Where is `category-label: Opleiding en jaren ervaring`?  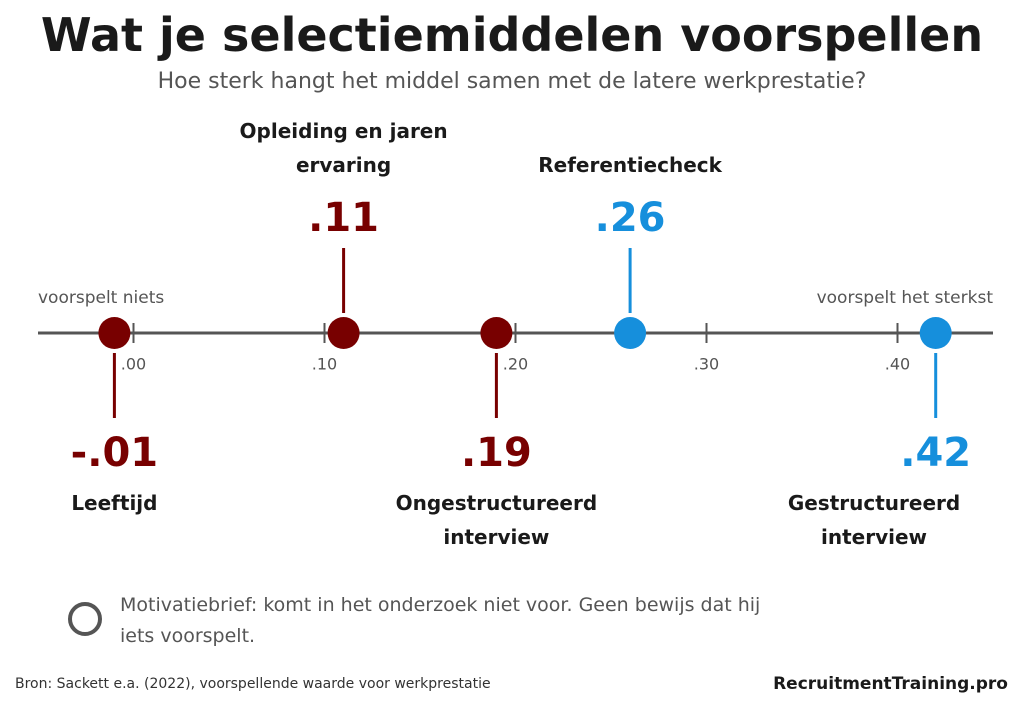 category-label: Opleiding en jaren ervaring is located at coordinates (343, 148).